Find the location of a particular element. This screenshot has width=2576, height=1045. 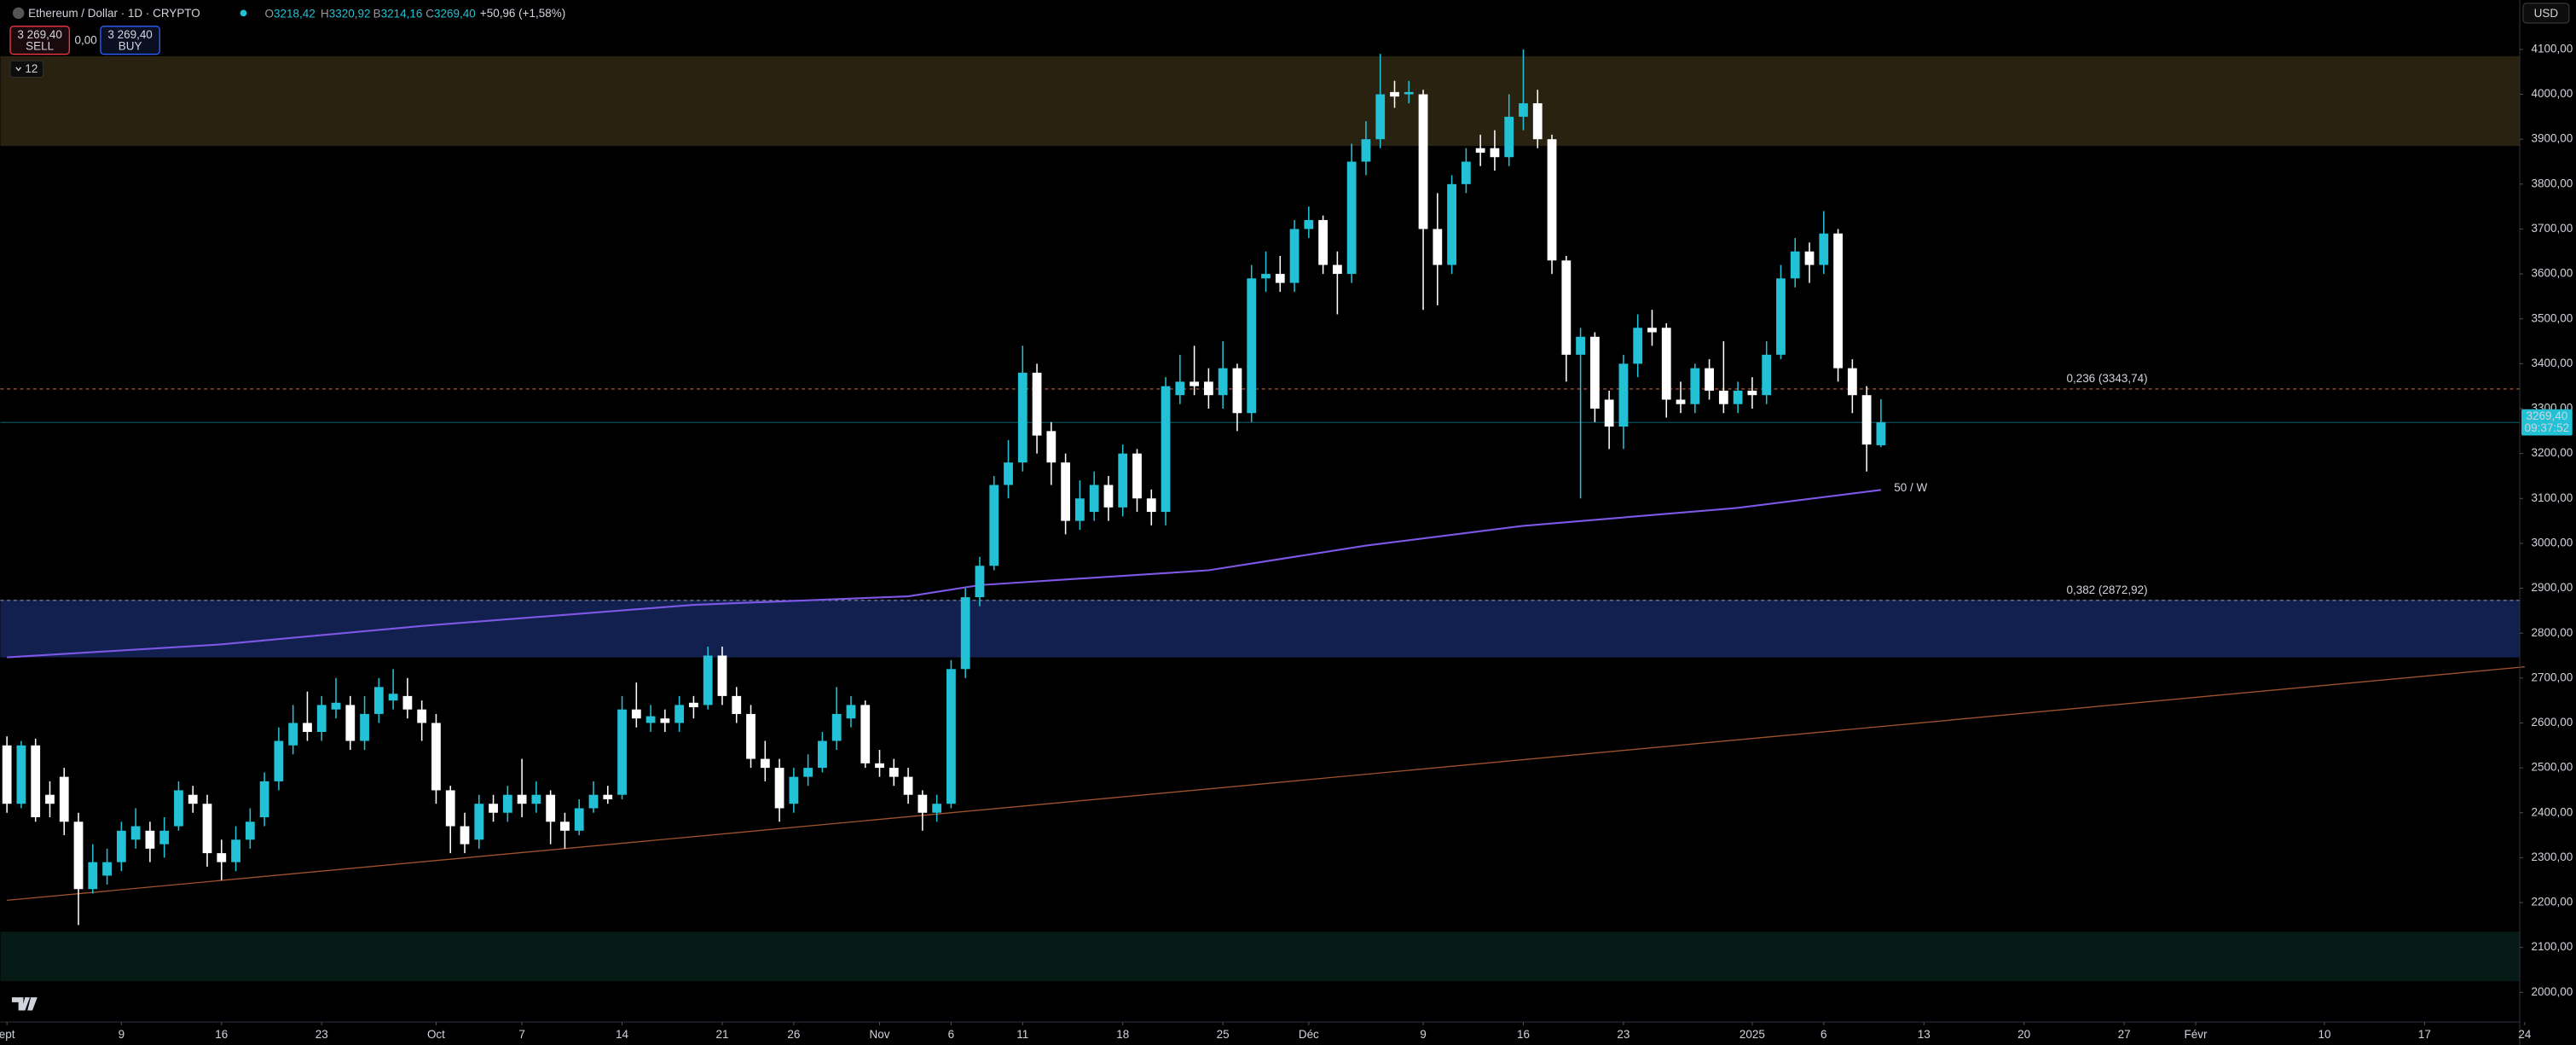

ohlc-high: H3320,92 is located at coordinates (345, 13).